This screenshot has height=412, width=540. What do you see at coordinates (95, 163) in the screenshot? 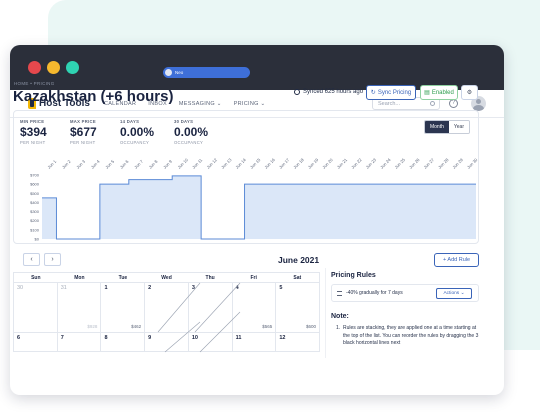
I see `x-tick-label: Jun 4` at bounding box center [95, 163].